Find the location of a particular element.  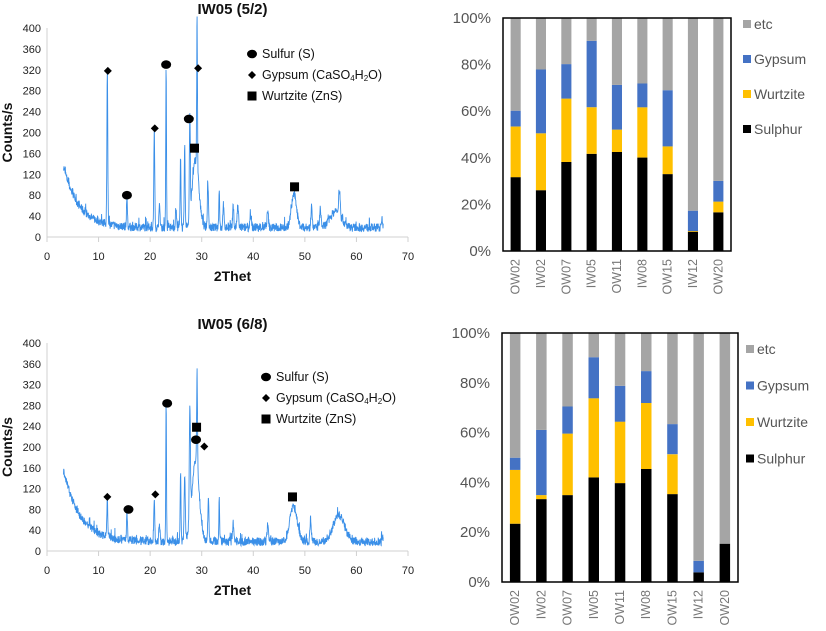

legend: etc Gypsum Wurtzite Sulphur is located at coordinates (777, 404).